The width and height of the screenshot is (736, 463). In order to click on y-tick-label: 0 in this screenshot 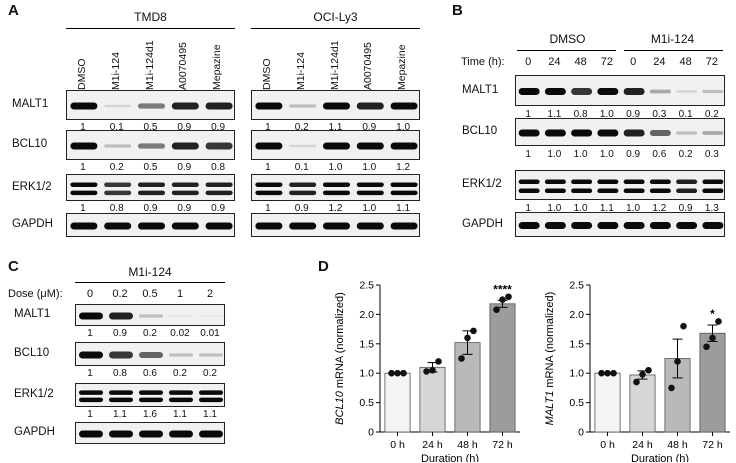, I will do `click(371, 433)`.